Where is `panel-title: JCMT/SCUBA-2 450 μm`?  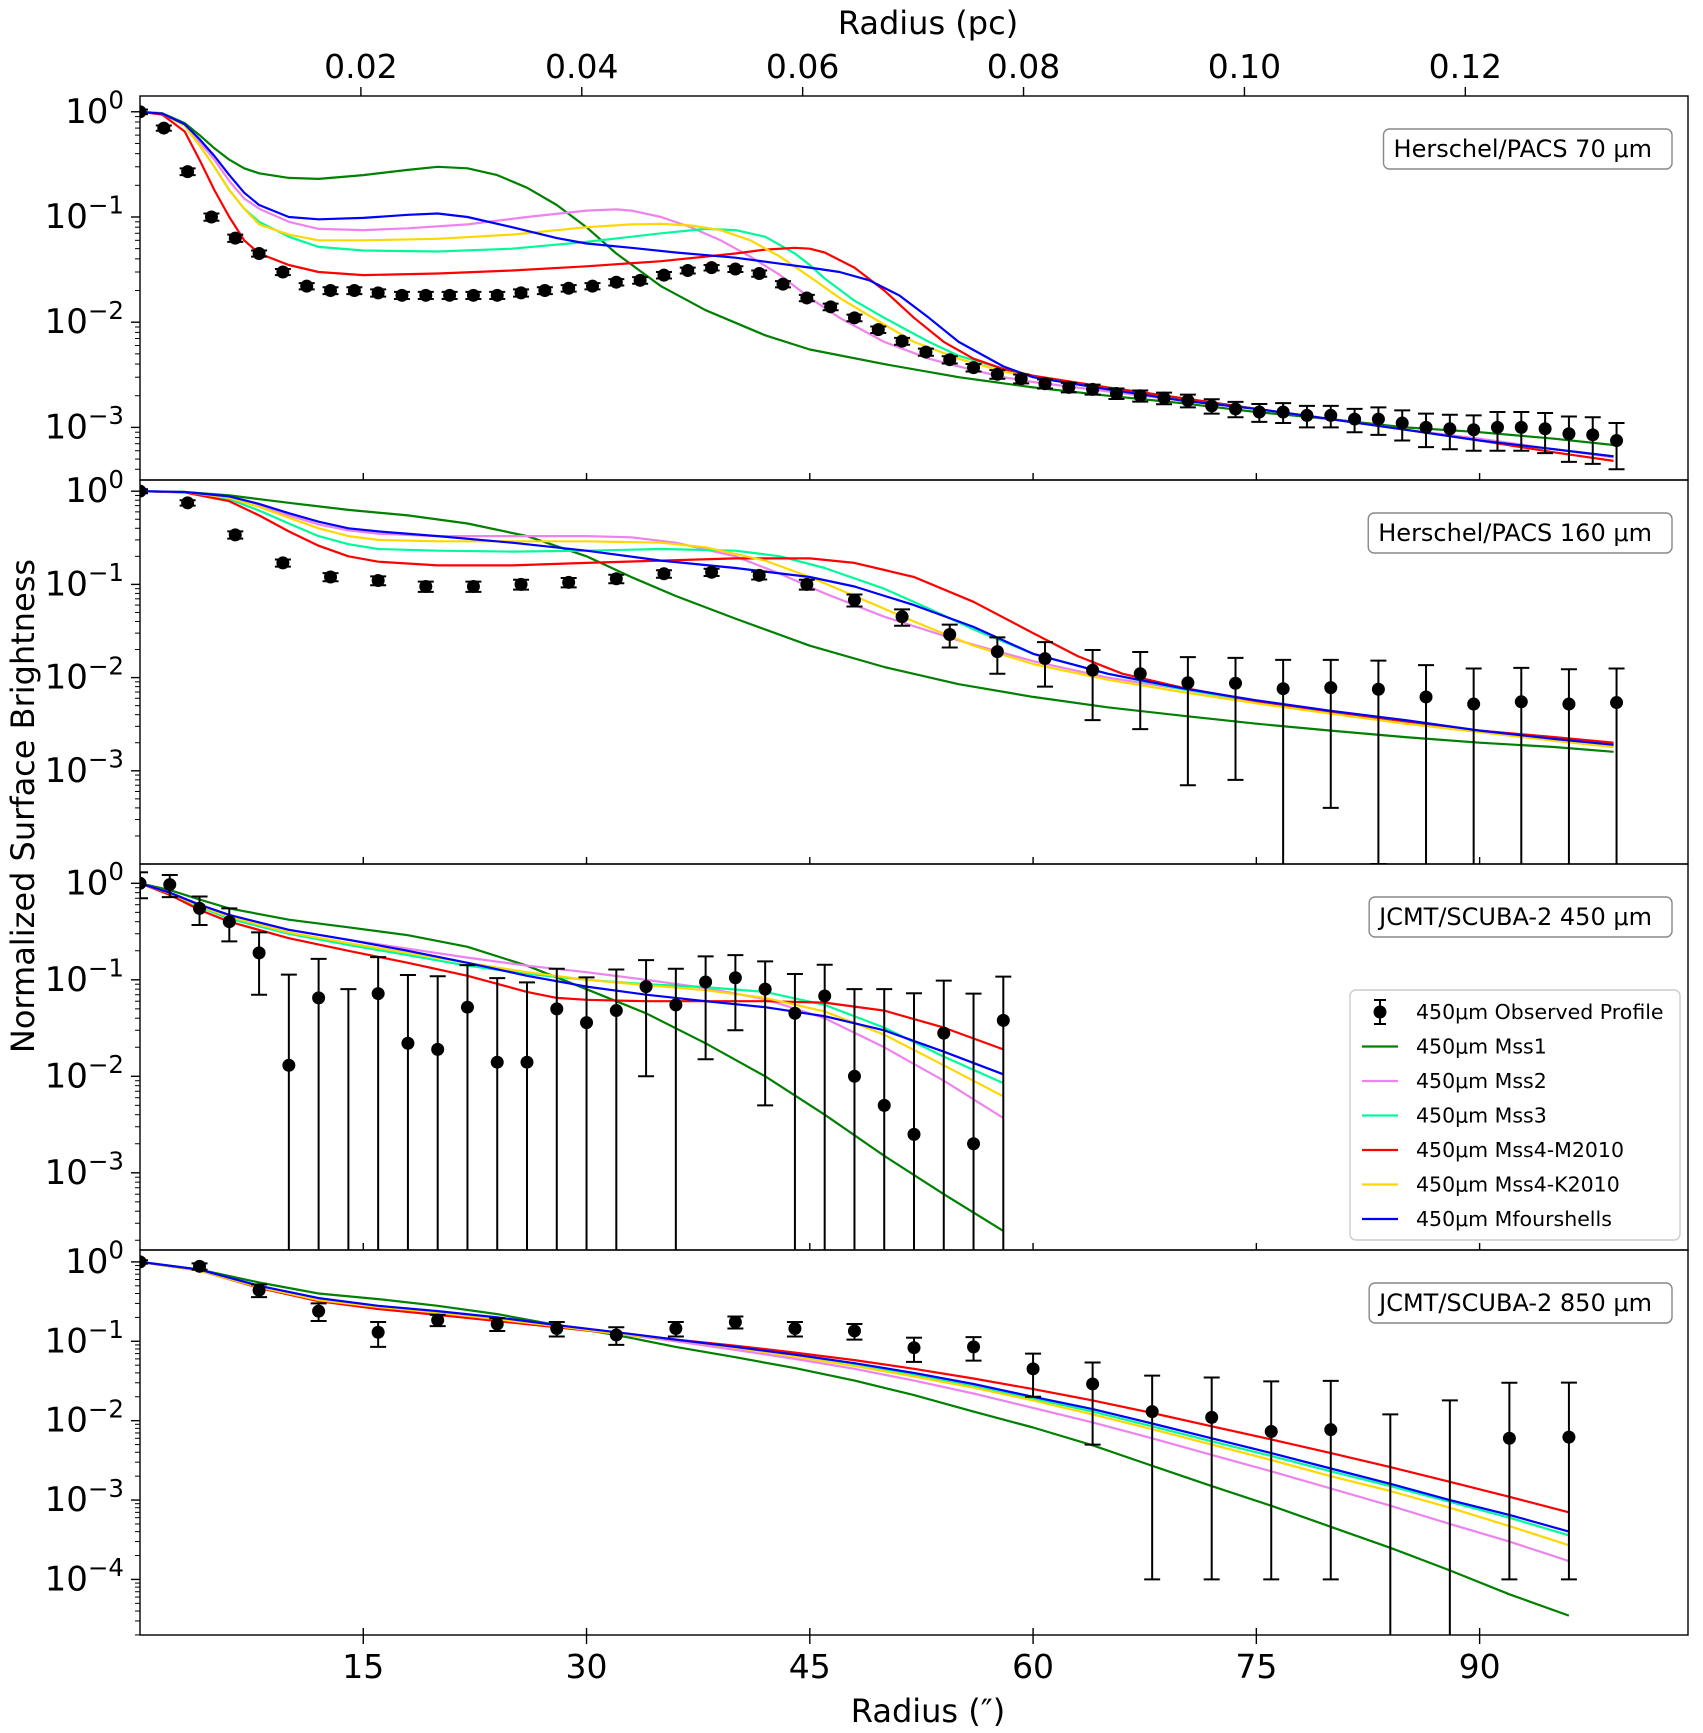 panel-title: JCMT/SCUBA-2 450 μm is located at coordinates (1520, 917).